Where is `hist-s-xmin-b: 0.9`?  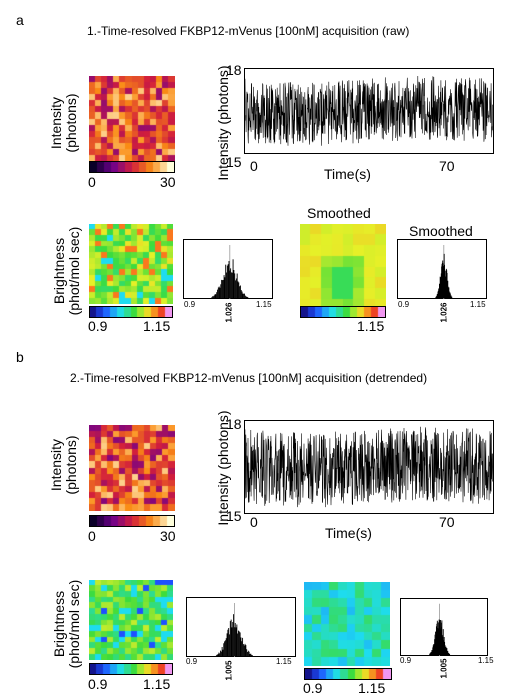
hist-s-xmin-b: 0.9 is located at coordinates (406, 660).